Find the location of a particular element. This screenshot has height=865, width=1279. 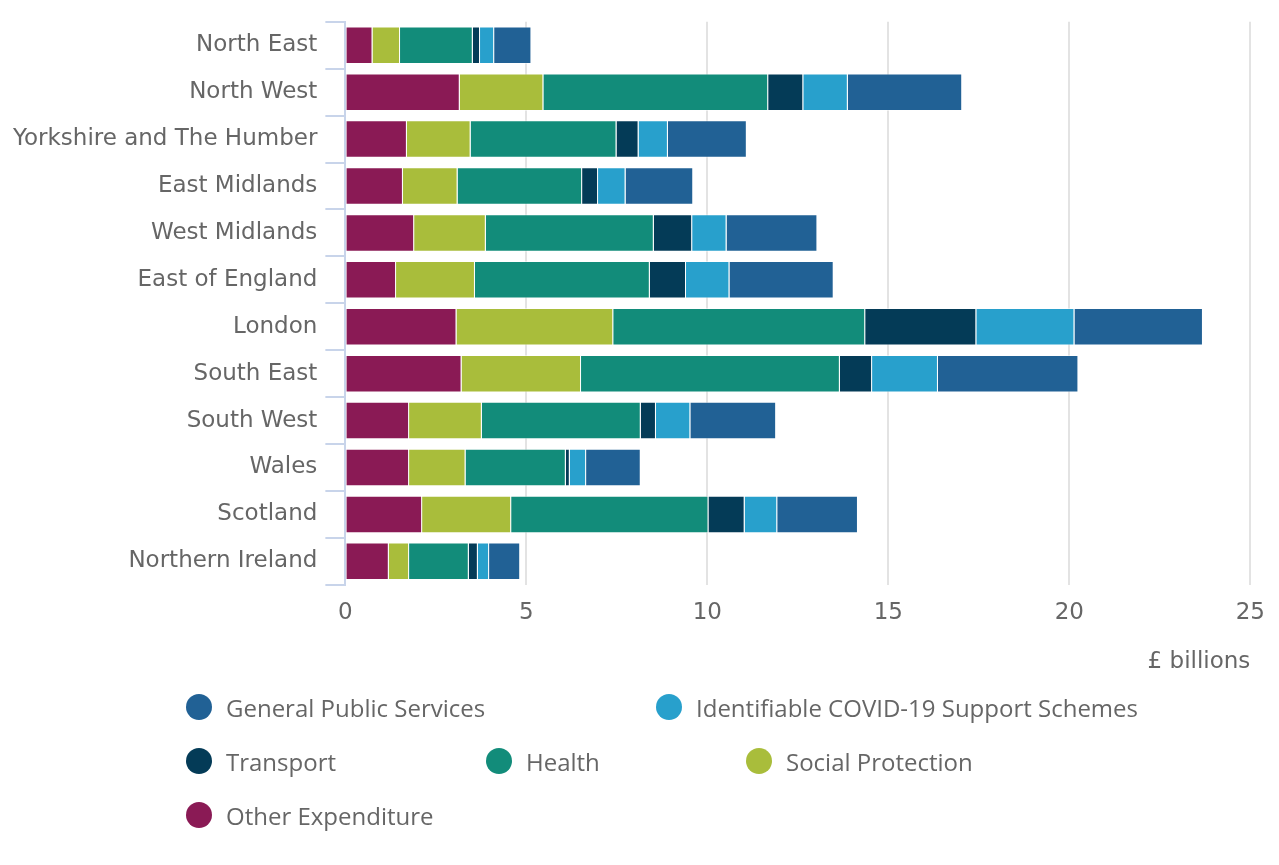

y-tick-label: East Midlands is located at coordinates (237, 183).